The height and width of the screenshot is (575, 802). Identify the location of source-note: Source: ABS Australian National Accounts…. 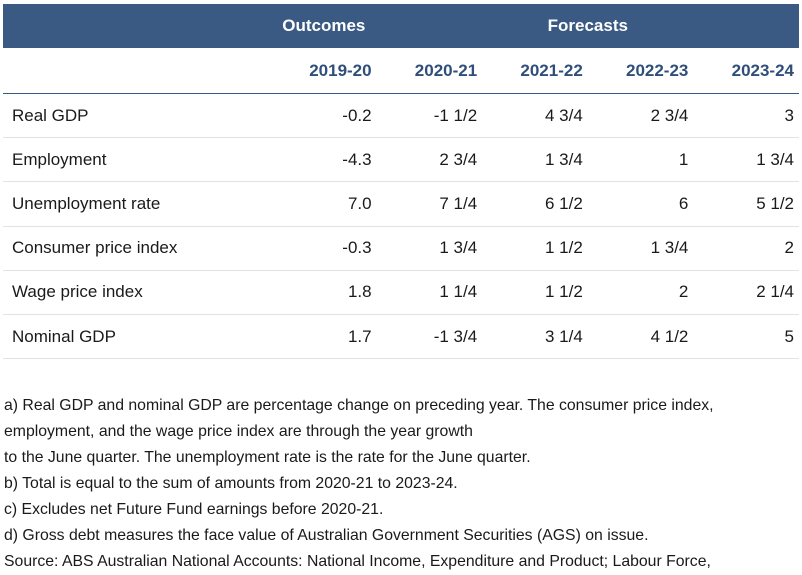
(357, 561).